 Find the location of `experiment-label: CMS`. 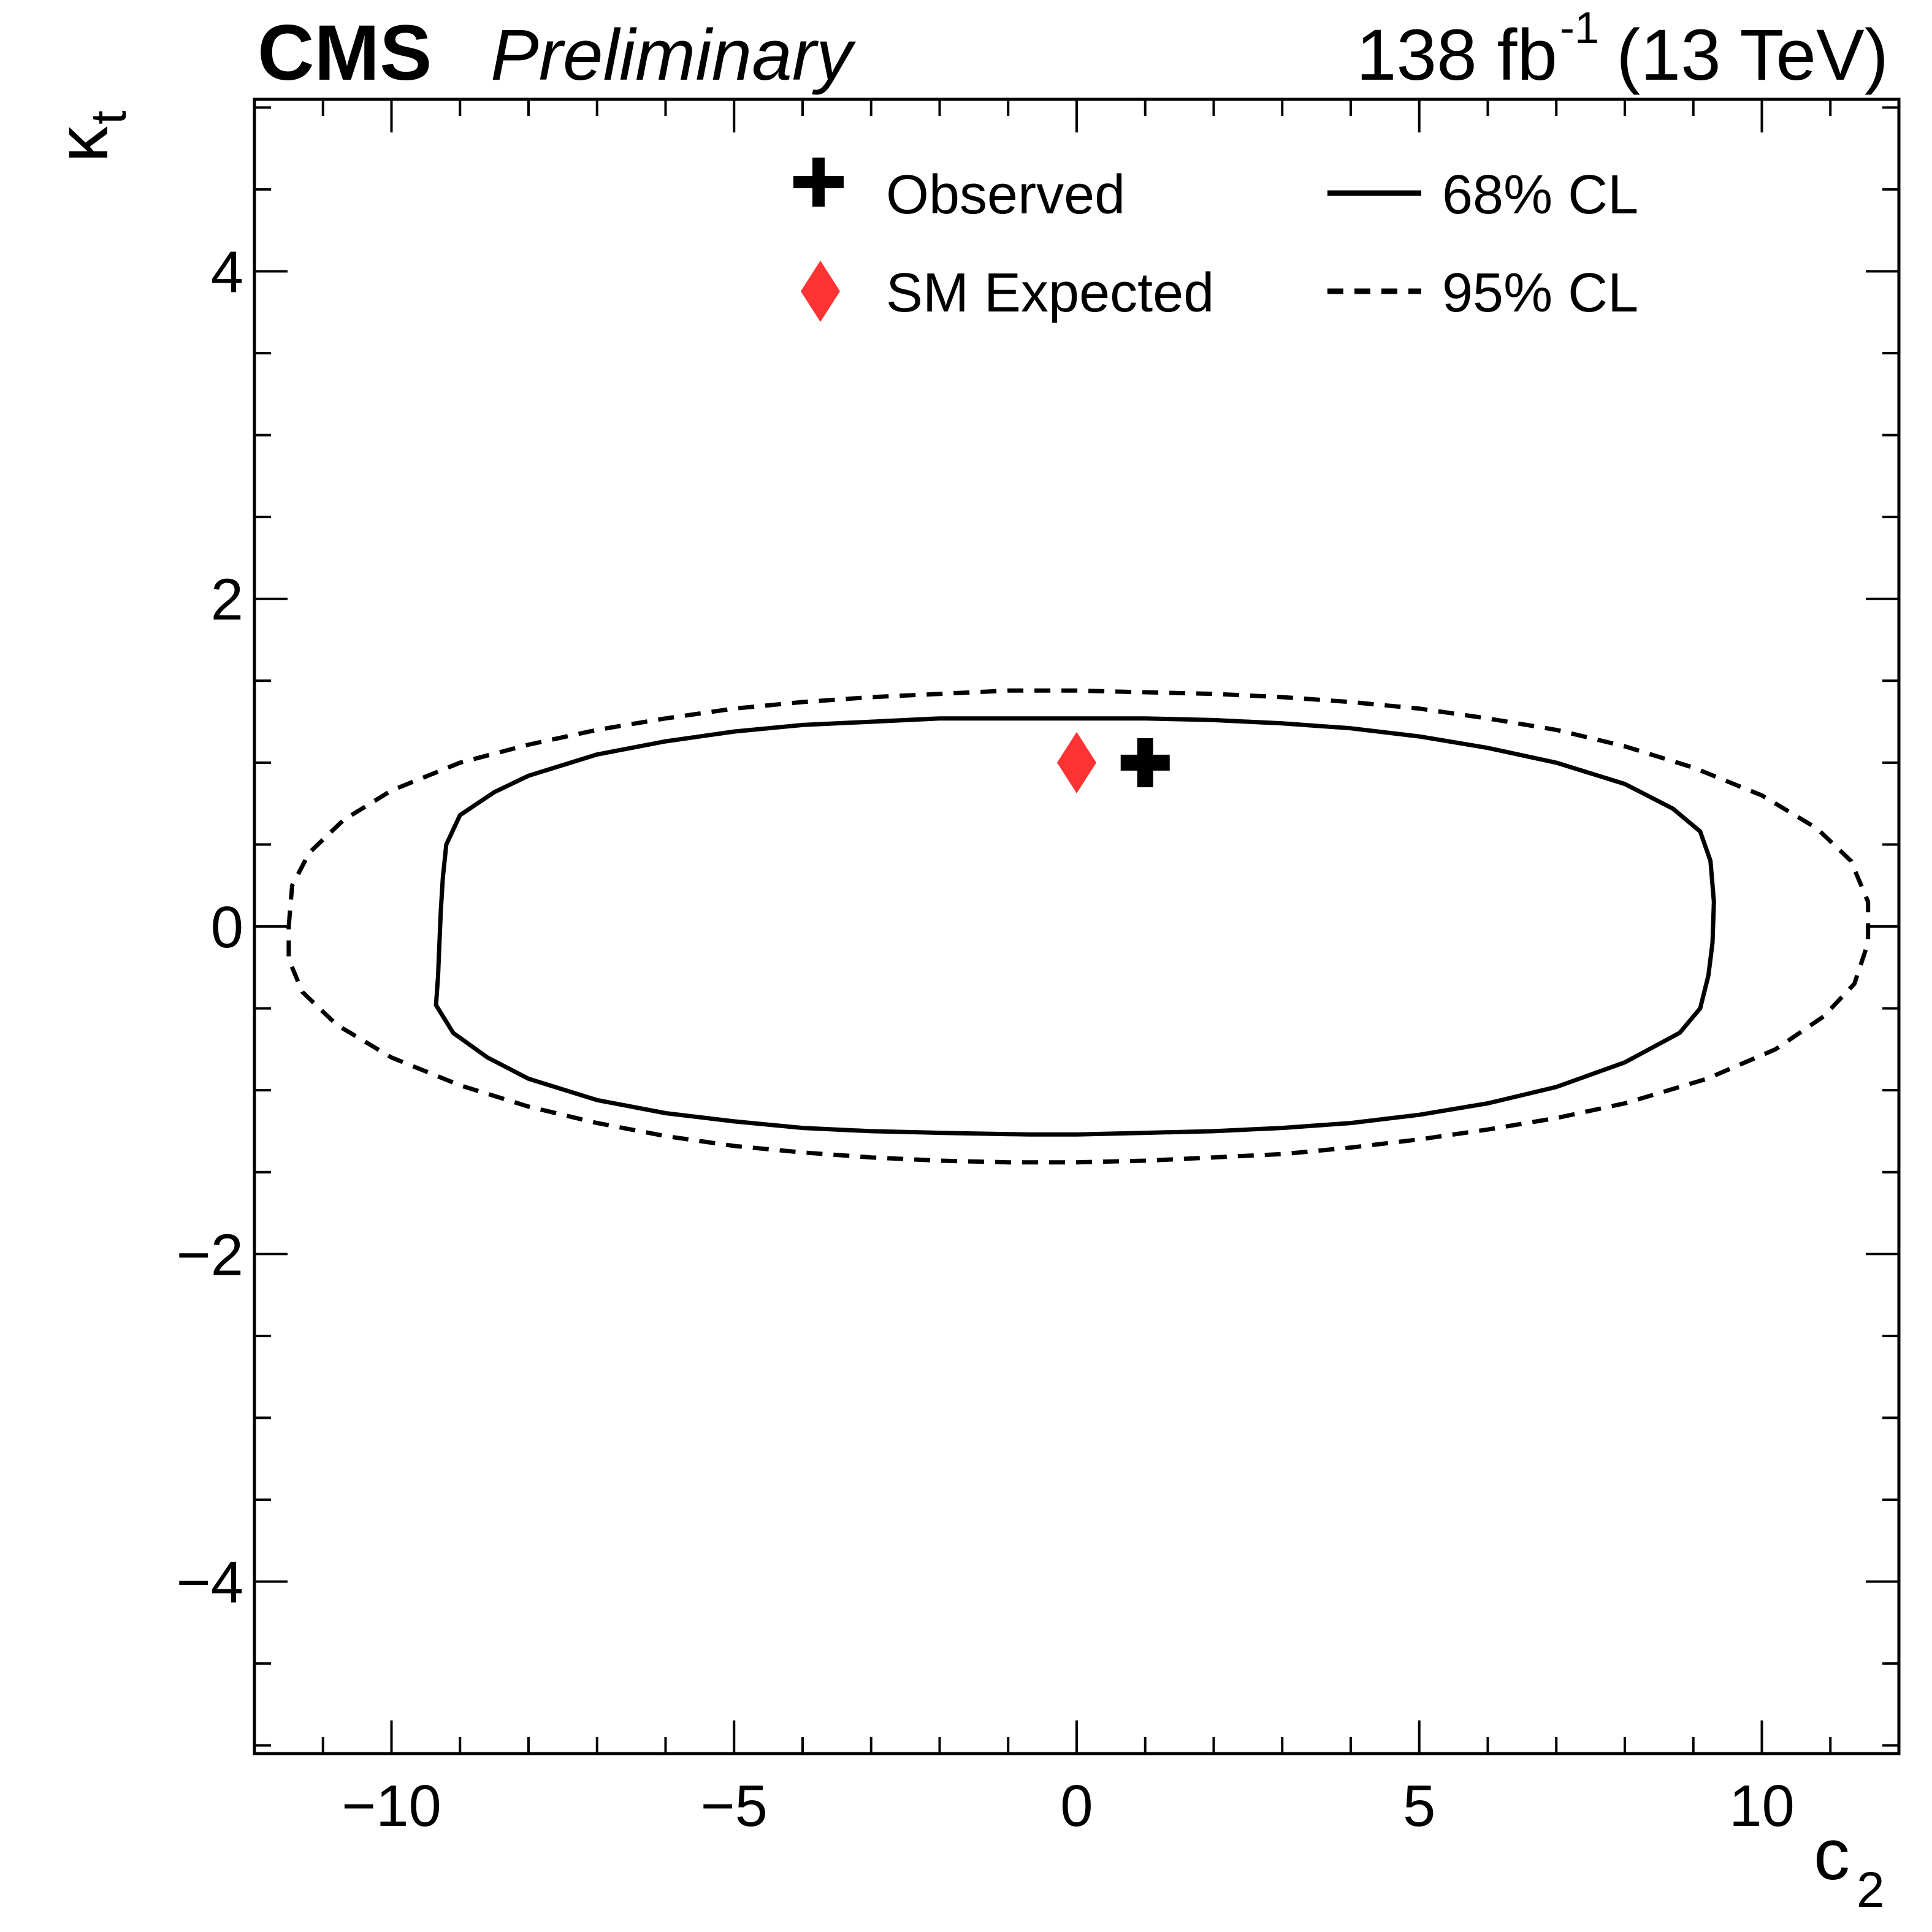

experiment-label: CMS is located at coordinates (345, 53).